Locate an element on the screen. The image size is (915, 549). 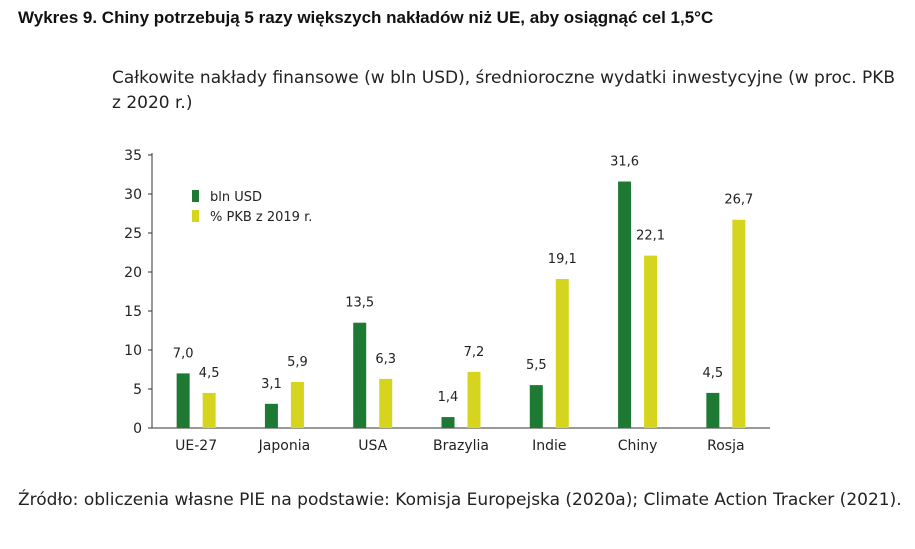
x-tick-label: Rosja is located at coordinates (725, 446).